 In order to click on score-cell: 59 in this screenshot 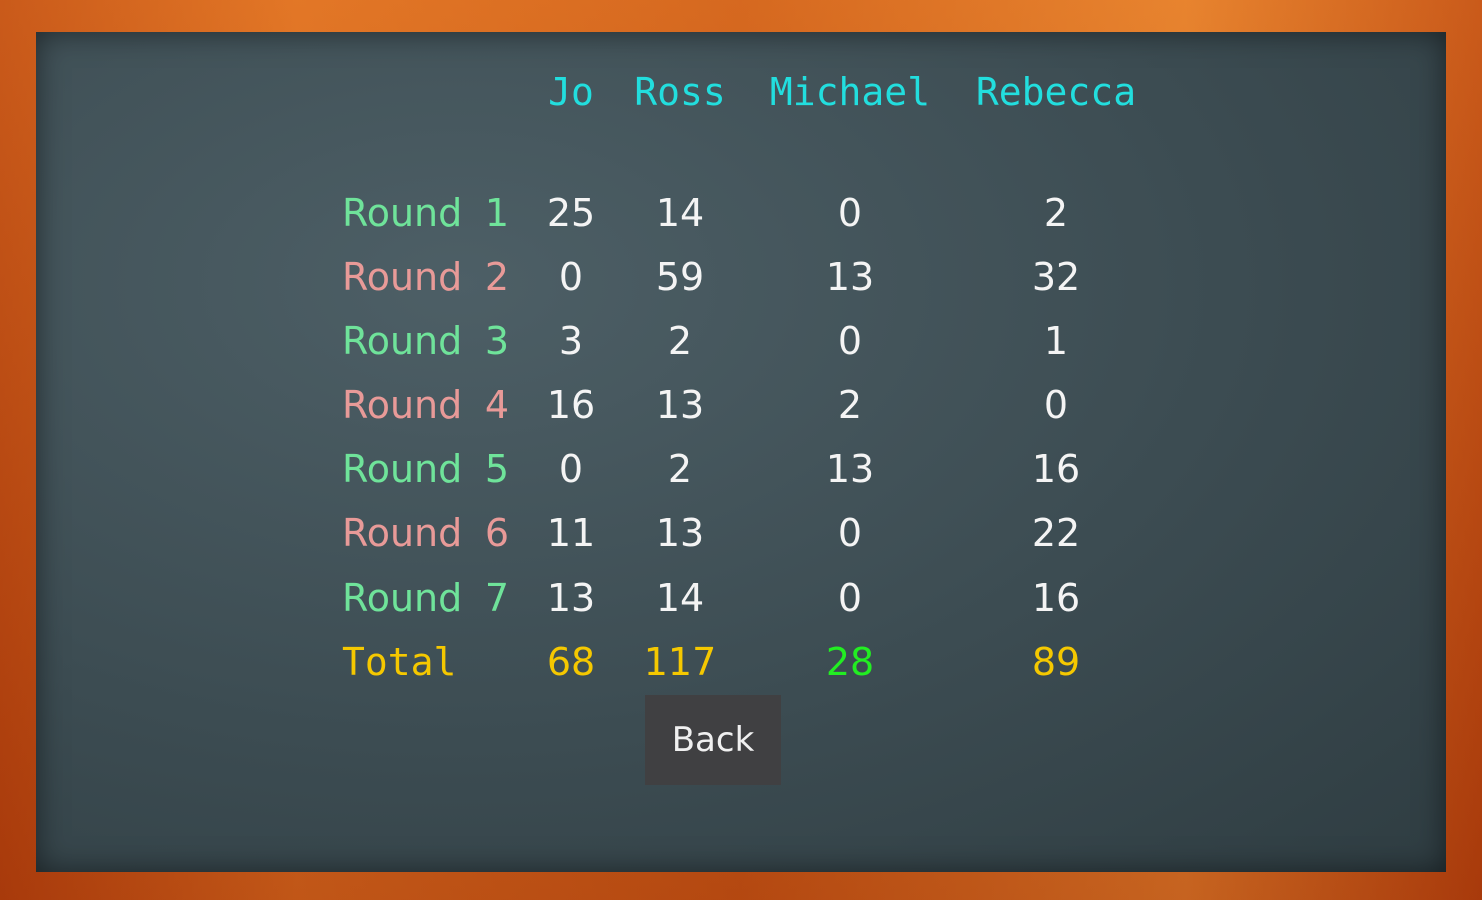, I will do `click(680, 277)`.